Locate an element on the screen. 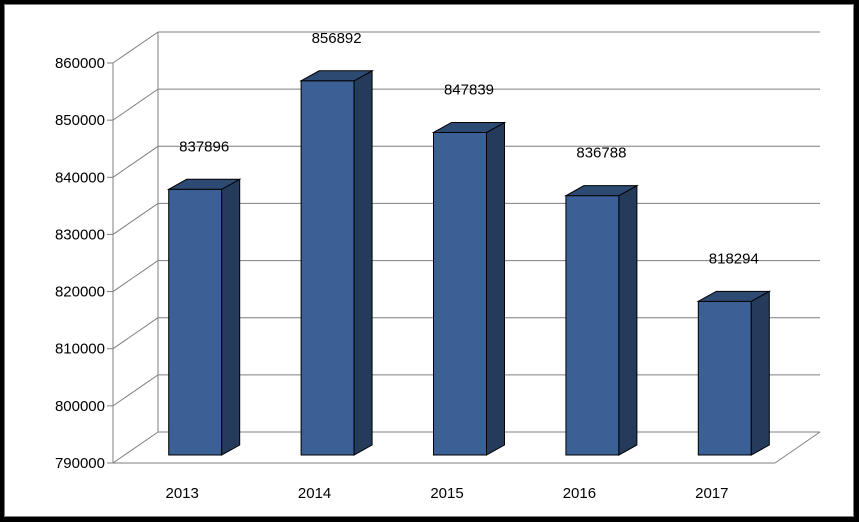  x-tick-label: 2013 is located at coordinates (182, 493).